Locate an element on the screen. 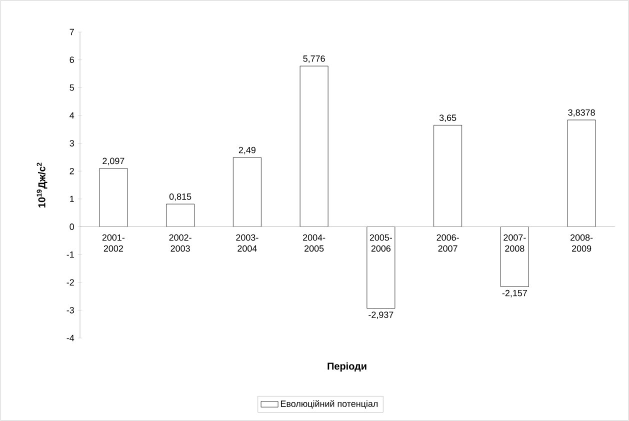 This screenshot has width=629, height=421. x-tick-label: 2004-2005 is located at coordinates (314, 243).